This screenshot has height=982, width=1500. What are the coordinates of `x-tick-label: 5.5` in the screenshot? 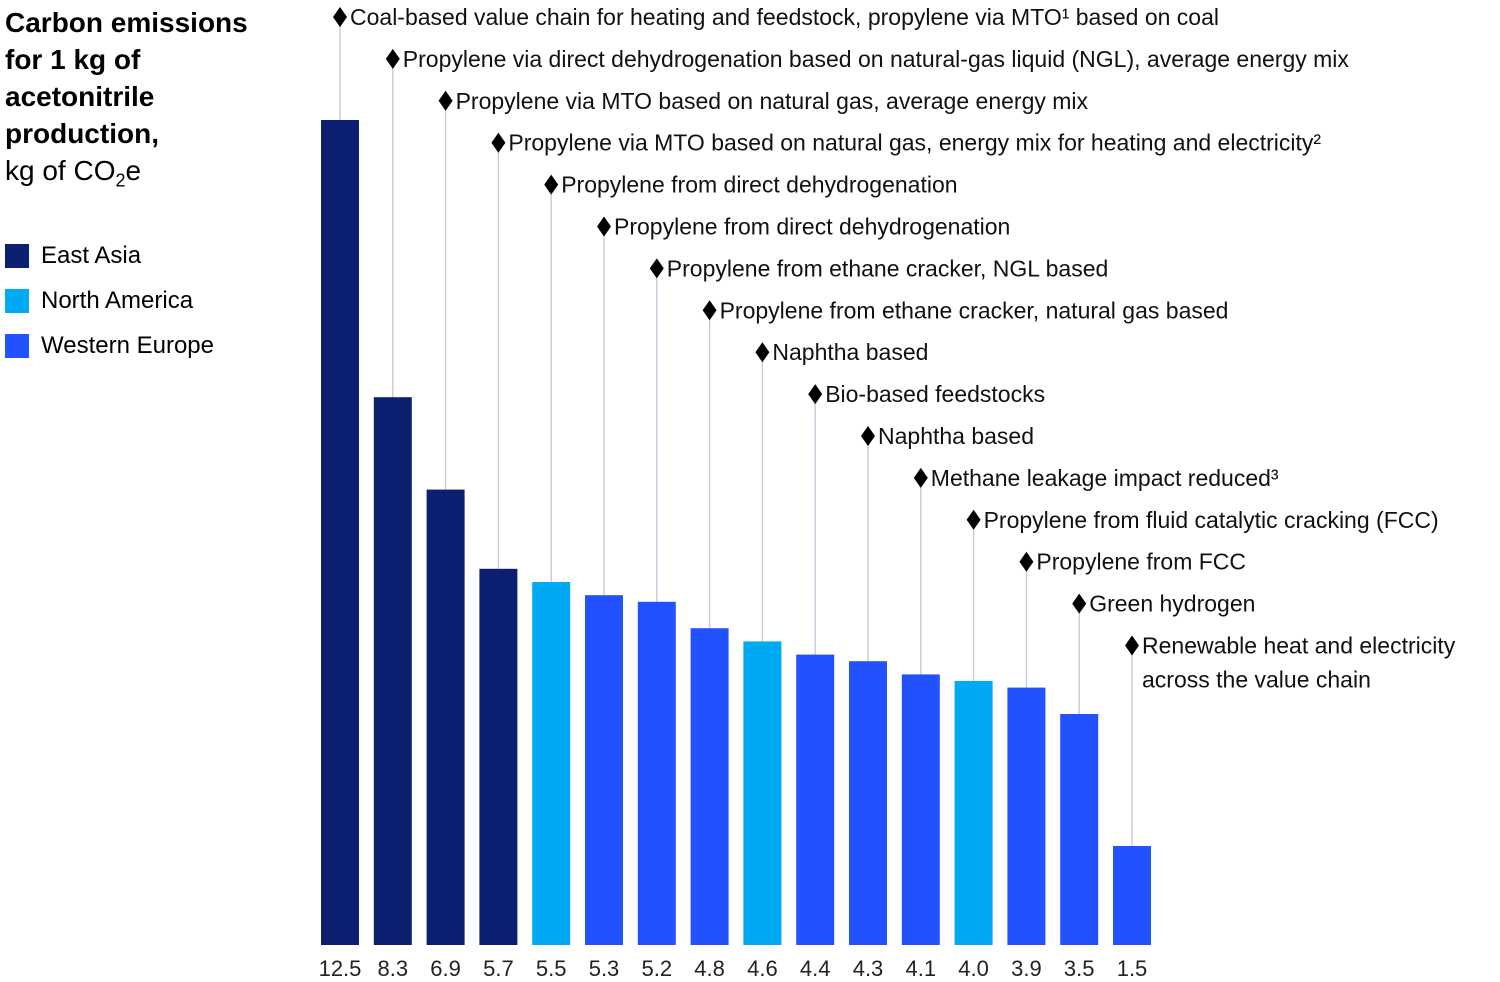 It's located at (551, 968).